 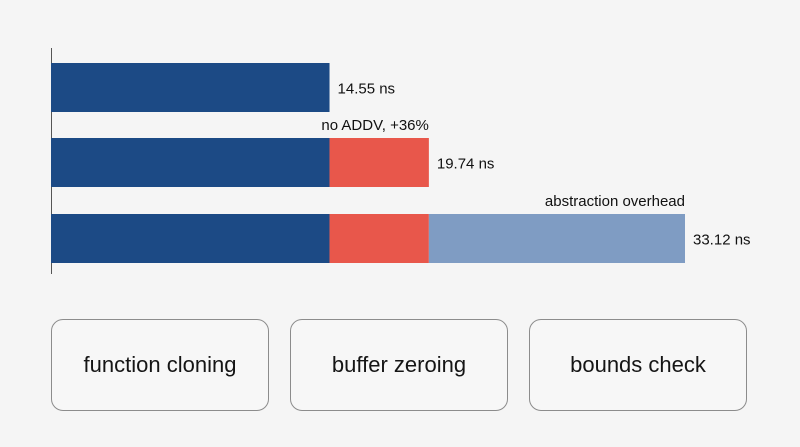 What do you see at coordinates (722, 240) in the screenshot?
I see `bar-total-label-3: 33.12 ns` at bounding box center [722, 240].